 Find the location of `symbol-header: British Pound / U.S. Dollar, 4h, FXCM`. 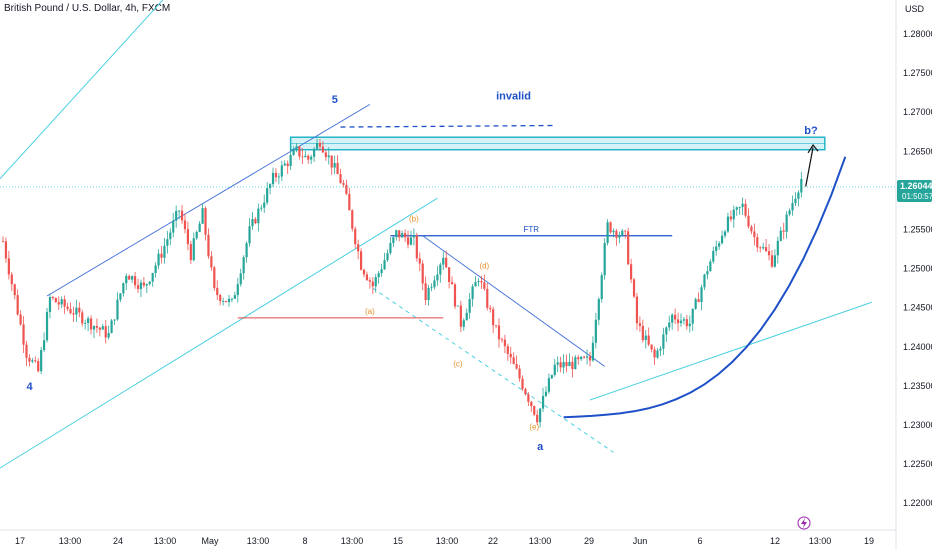

symbol-header: British Pound / U.S. Dollar, 4h, FXCM is located at coordinates (87, 8).